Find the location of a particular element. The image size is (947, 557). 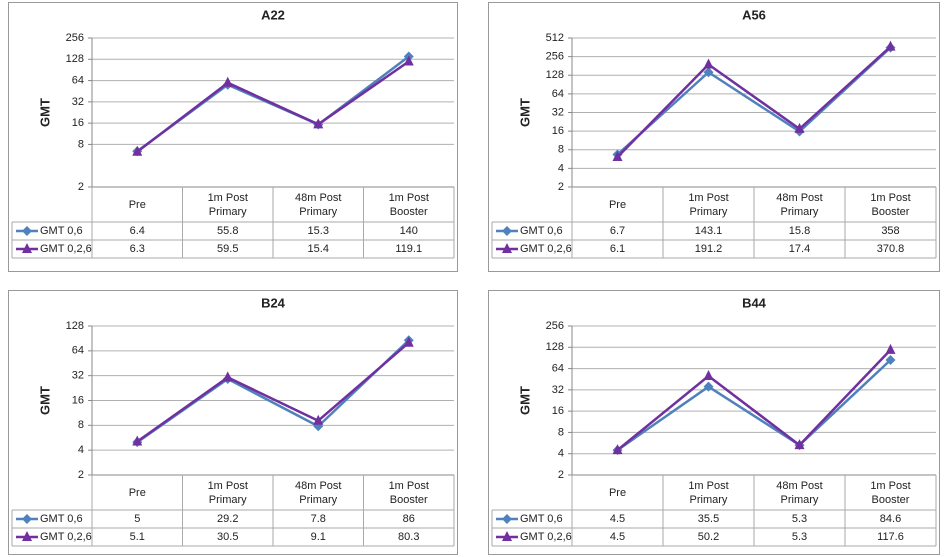

table-value: 35.5 is located at coordinates (708, 519).